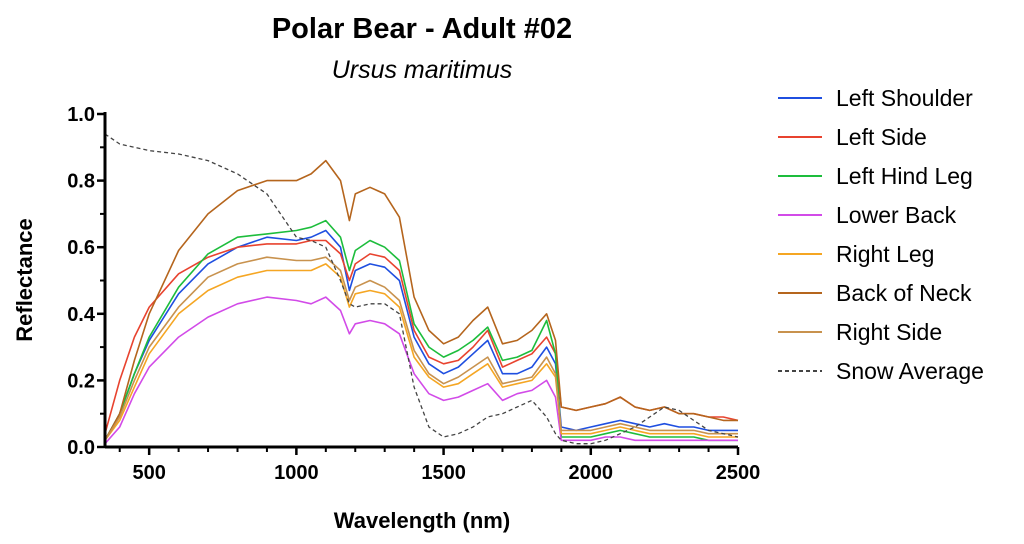 This screenshot has height=544, width=1024. I want to click on x-tick-label: 500, so click(148, 473).